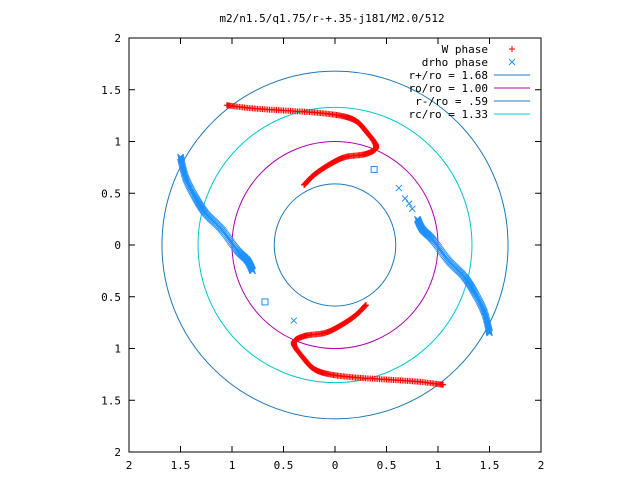  Describe the element at coordinates (455, 62) in the screenshot. I see `legend-label: drho phase` at that location.